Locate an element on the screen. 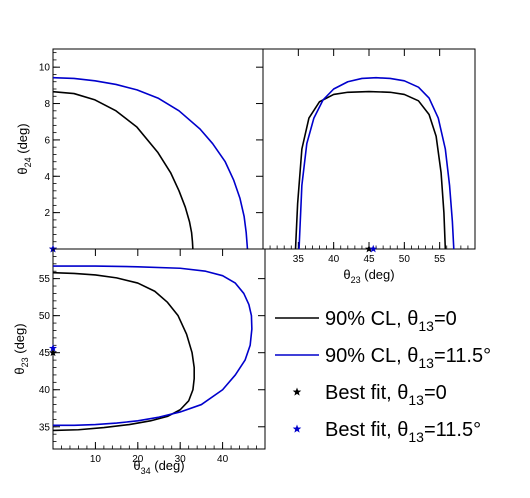 This screenshot has height=498, width=530. y-tick-label: 40 is located at coordinates (45, 390).